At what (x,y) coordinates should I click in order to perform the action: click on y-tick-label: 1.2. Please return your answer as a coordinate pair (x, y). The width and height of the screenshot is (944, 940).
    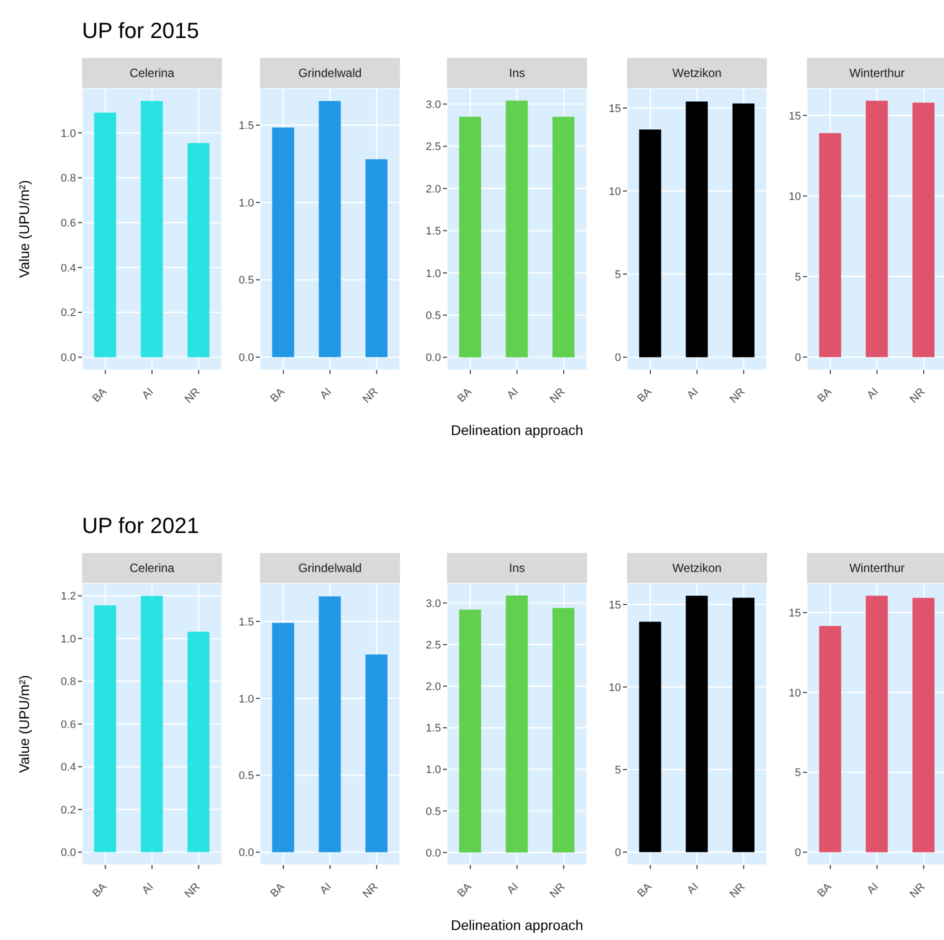
    Looking at the image, I should click on (68, 596).